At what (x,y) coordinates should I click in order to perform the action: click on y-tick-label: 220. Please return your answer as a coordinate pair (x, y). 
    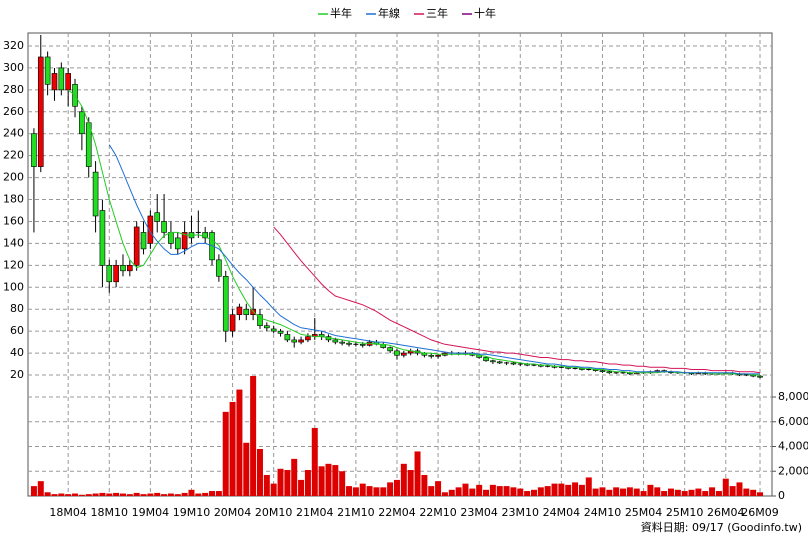
    Looking at the image, I should click on (13, 155).